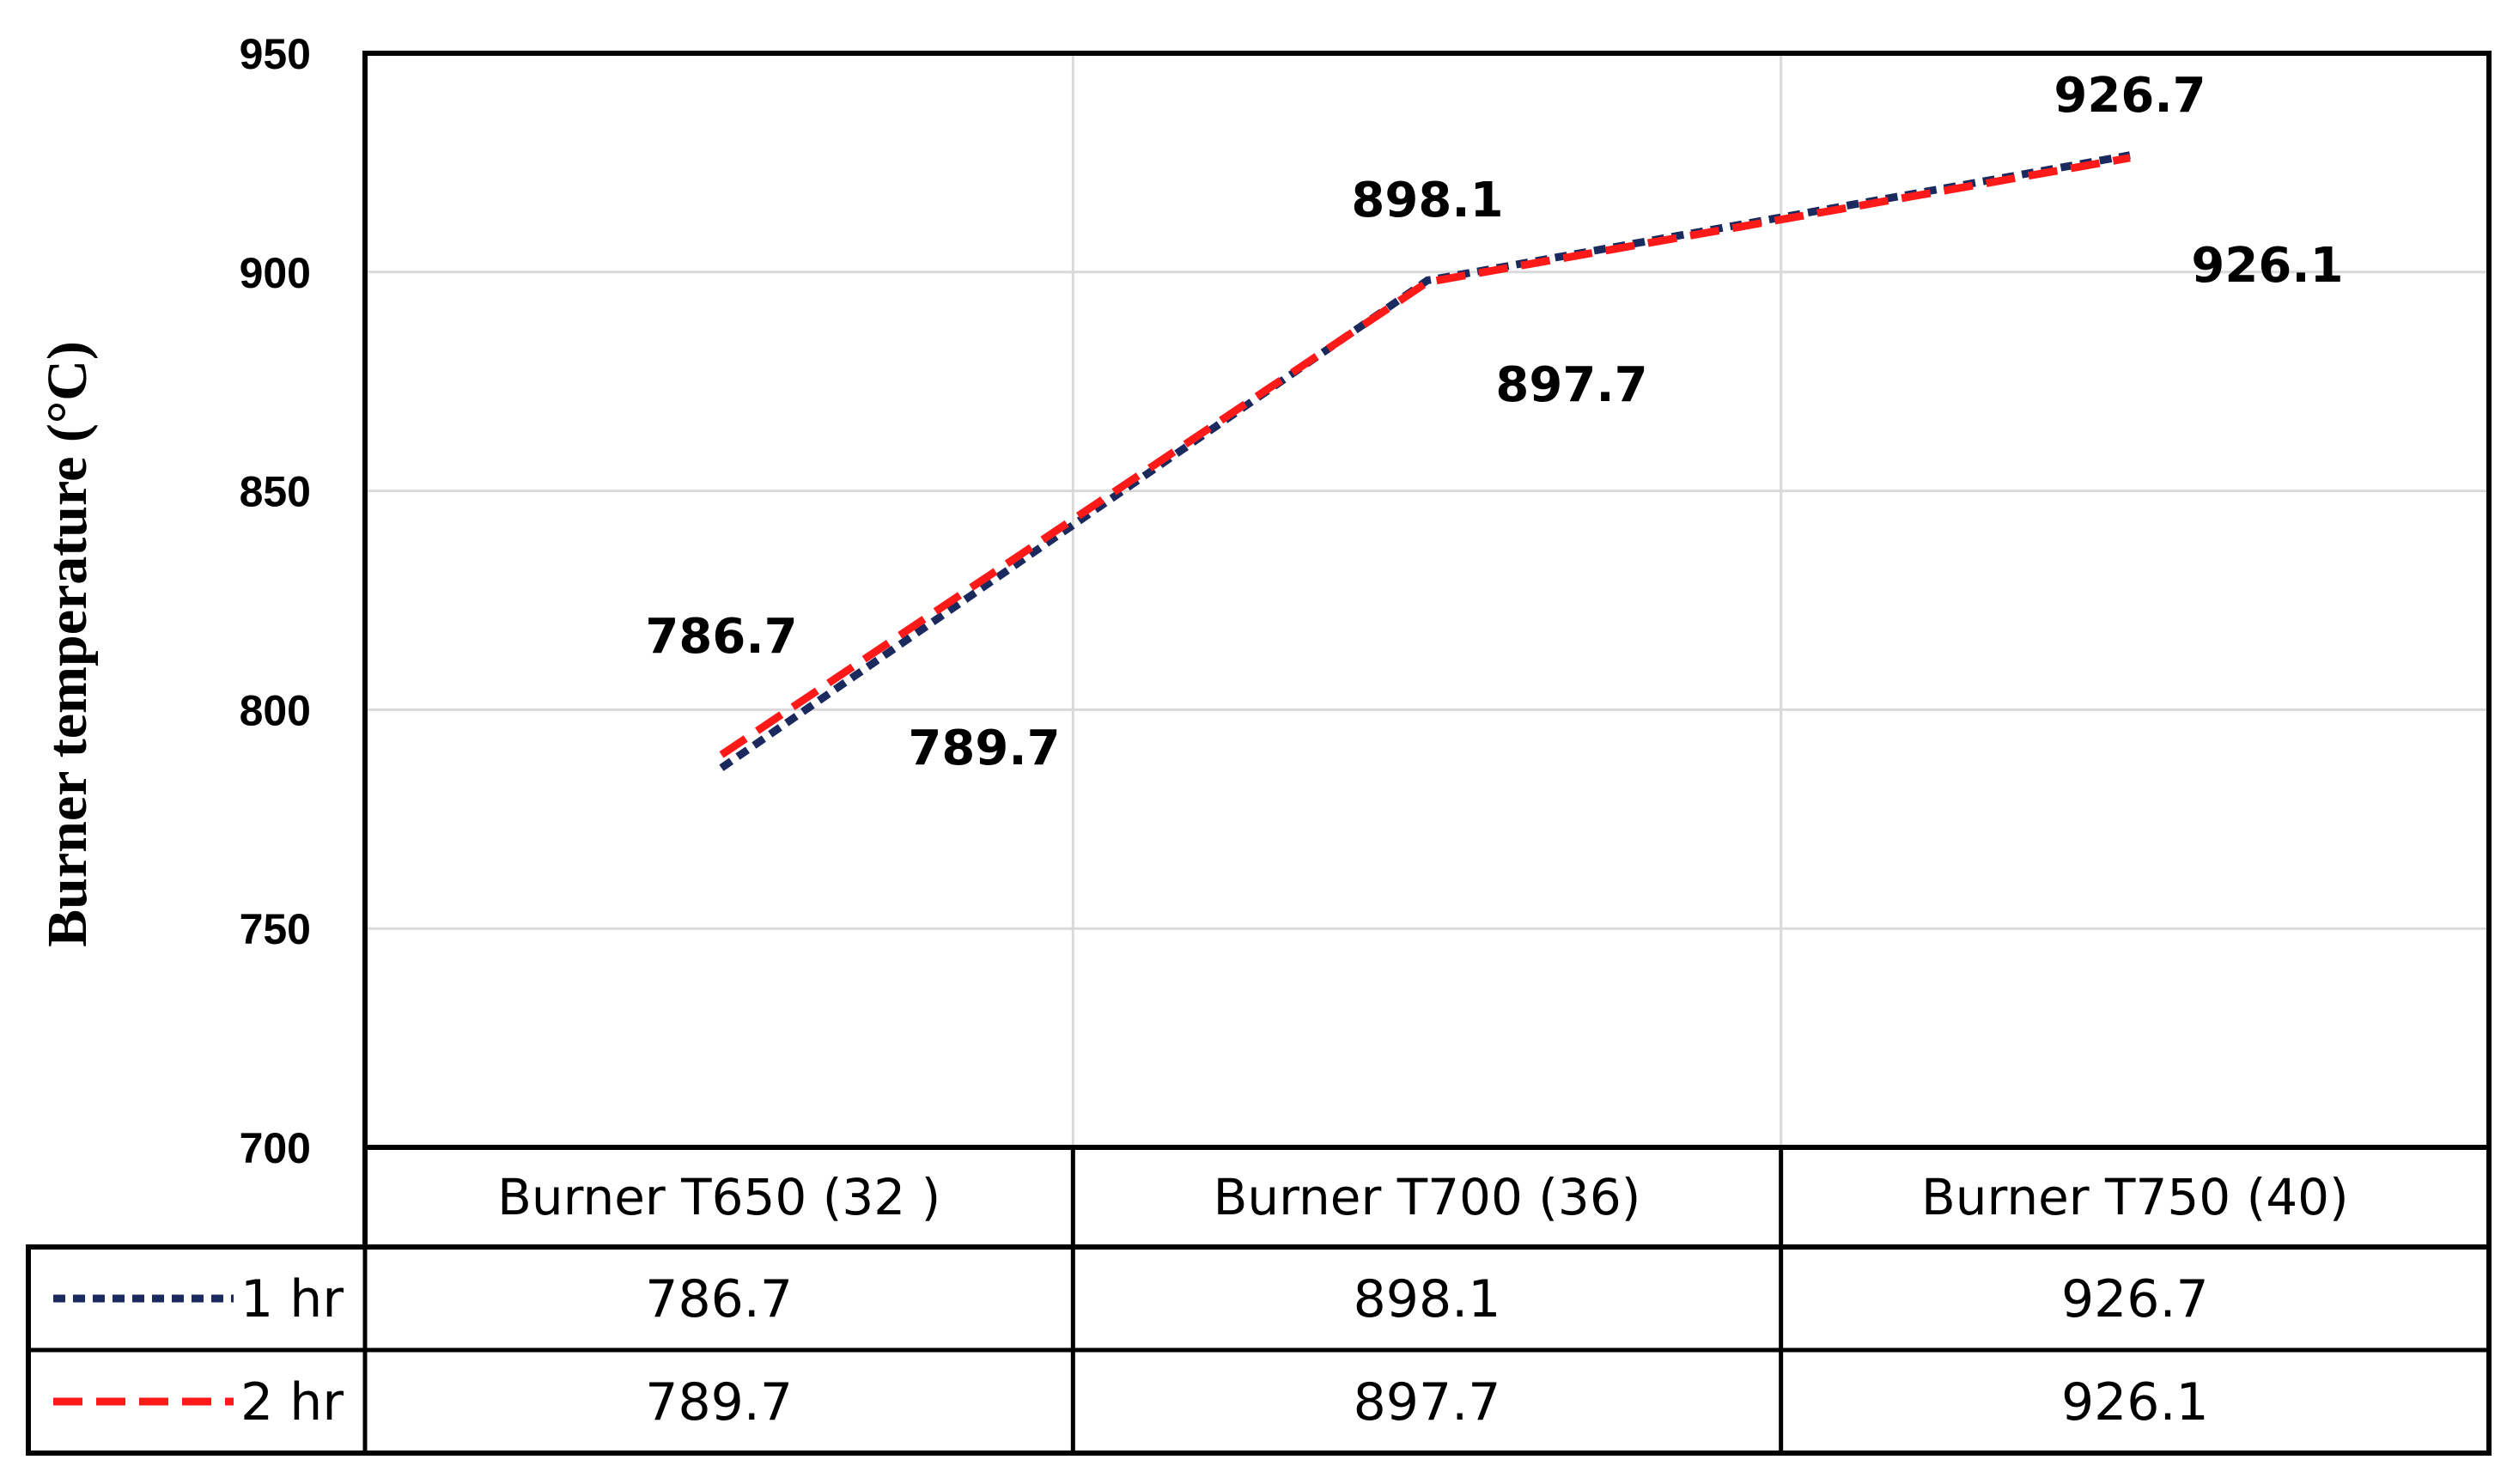 The width and height of the screenshot is (2513, 1484). Describe the element at coordinates (1571, 385) in the screenshot. I see `data-label: 897.7` at that location.